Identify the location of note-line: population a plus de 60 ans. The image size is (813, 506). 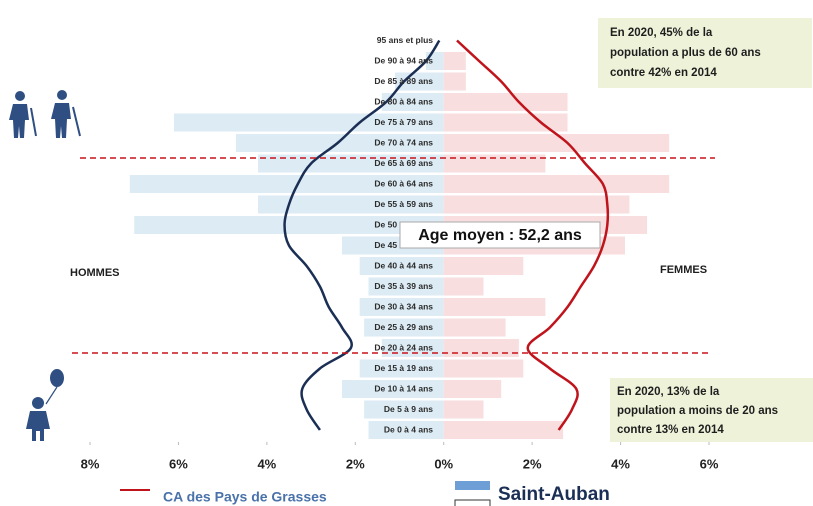
(685, 53).